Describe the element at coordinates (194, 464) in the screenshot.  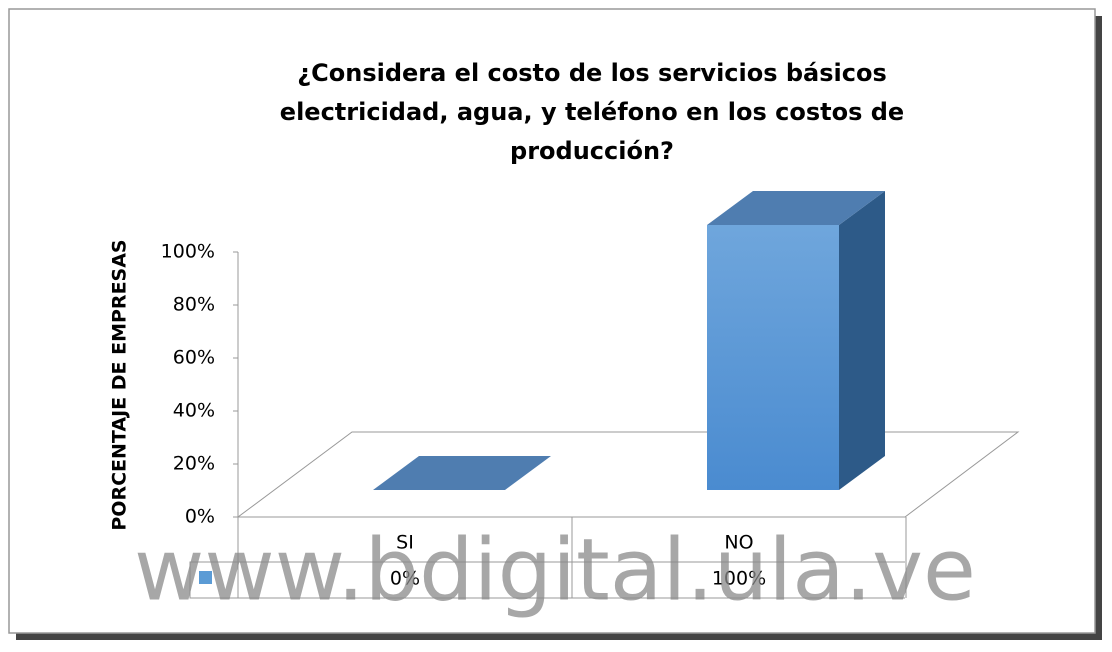
I see `y-tick-label: 20%` at that location.